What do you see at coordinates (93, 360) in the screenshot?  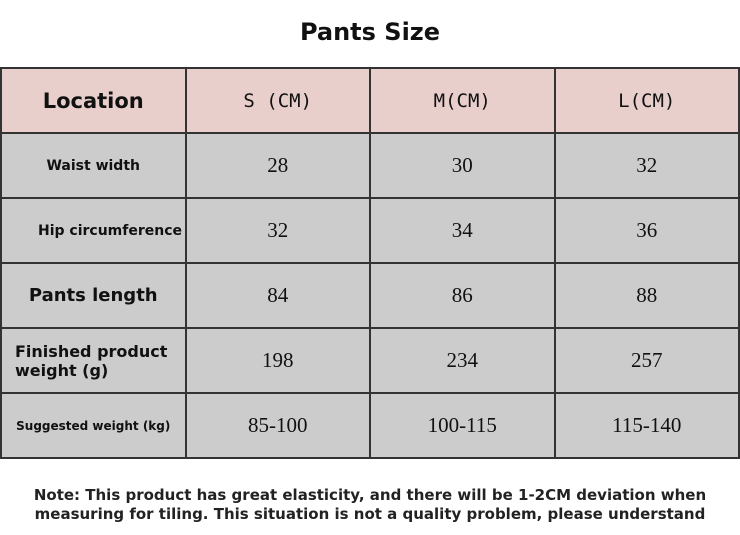 I see `row-label: Finished product weight (g)` at bounding box center [93, 360].